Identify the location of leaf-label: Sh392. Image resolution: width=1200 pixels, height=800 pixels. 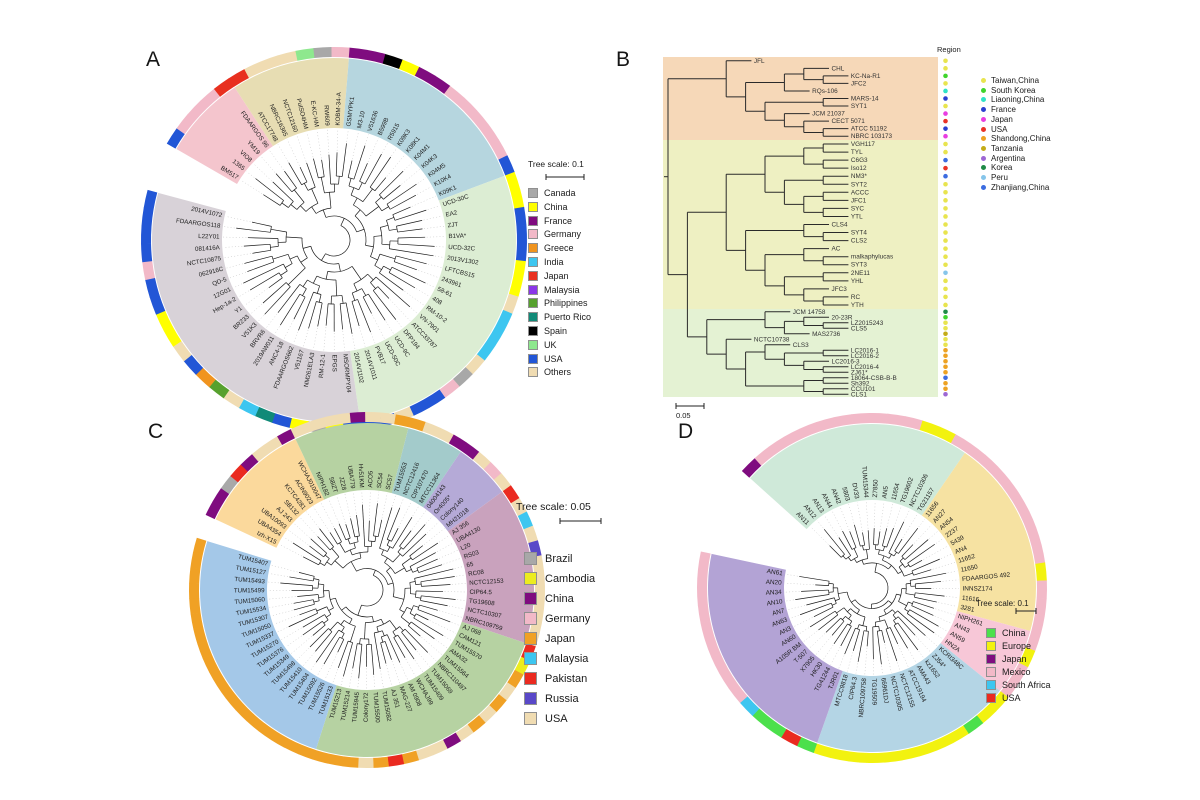
(860, 383).